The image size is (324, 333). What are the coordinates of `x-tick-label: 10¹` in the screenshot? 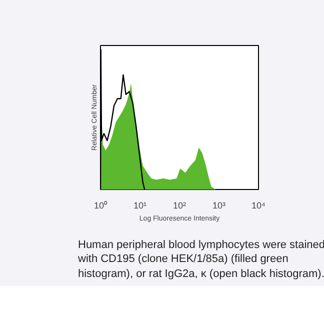 It's located at (140, 205).